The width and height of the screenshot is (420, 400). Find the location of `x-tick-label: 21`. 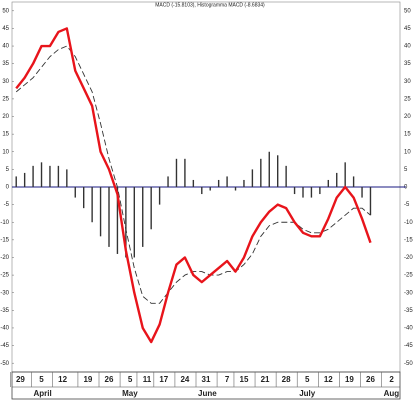

x-tick-label: 21 is located at coordinates (265, 379).